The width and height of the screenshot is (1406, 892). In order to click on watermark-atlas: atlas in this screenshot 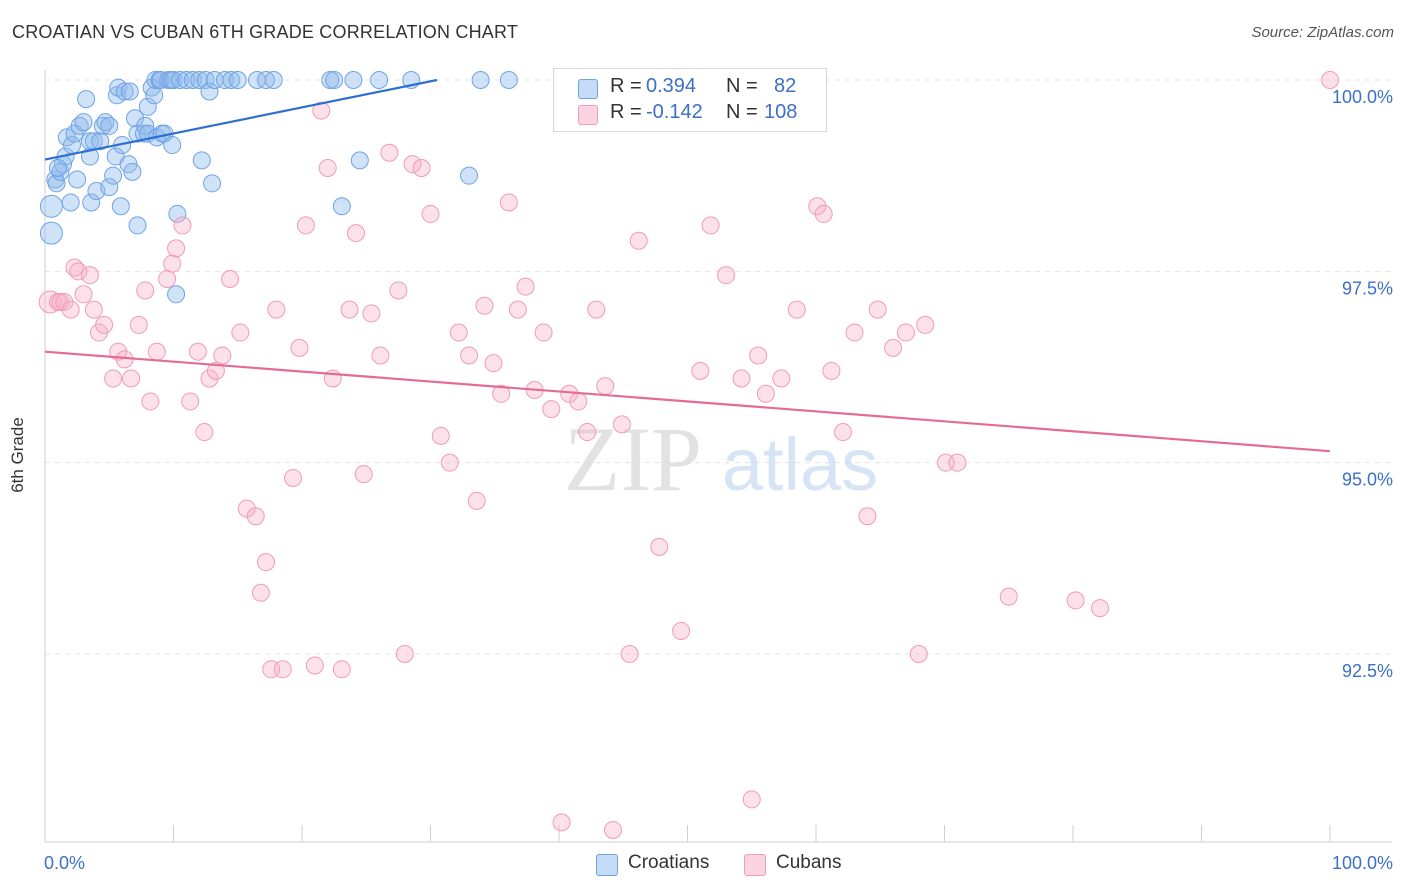, I will do `click(800, 464)`.